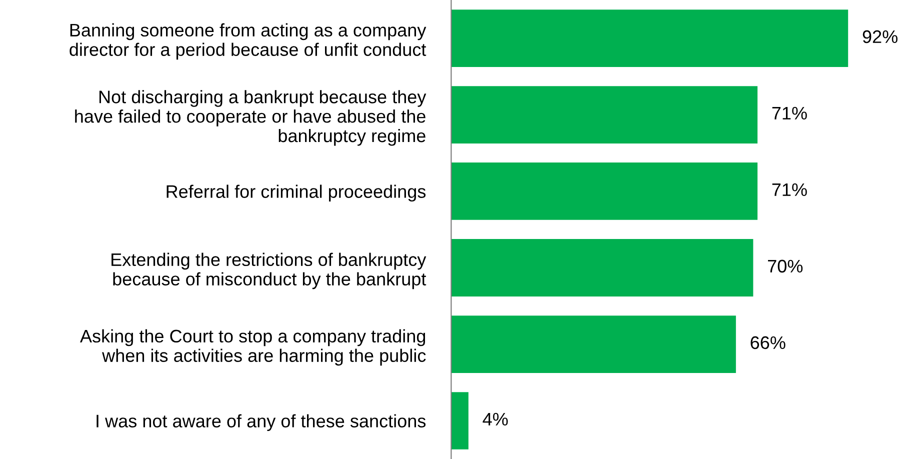 Image resolution: width=906 pixels, height=459 pixels. I want to click on data-label: 66%, so click(768, 343).